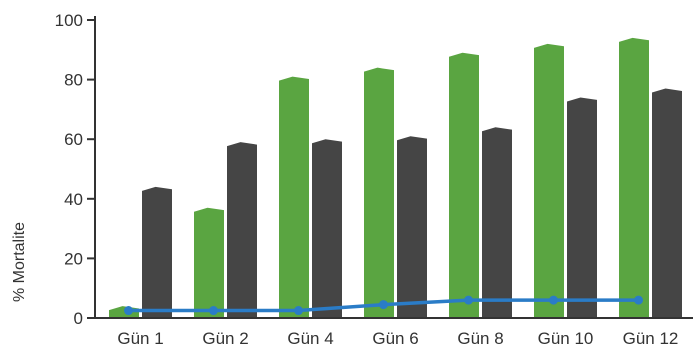 Image resolution: width=695 pixels, height=352 pixels. Describe the element at coordinates (395, 338) in the screenshot. I see `x-category-label: Gün 6` at that location.